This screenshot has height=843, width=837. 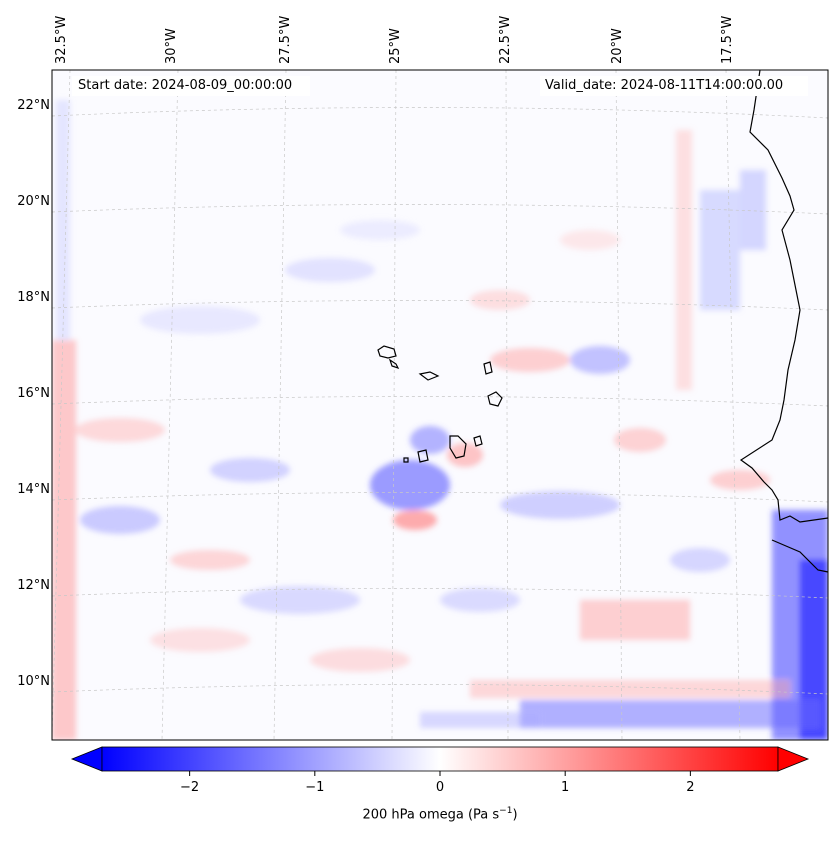 What do you see at coordinates (413, 815) in the screenshot?
I see `colorbar-variable: 200 hPa omega` at bounding box center [413, 815].